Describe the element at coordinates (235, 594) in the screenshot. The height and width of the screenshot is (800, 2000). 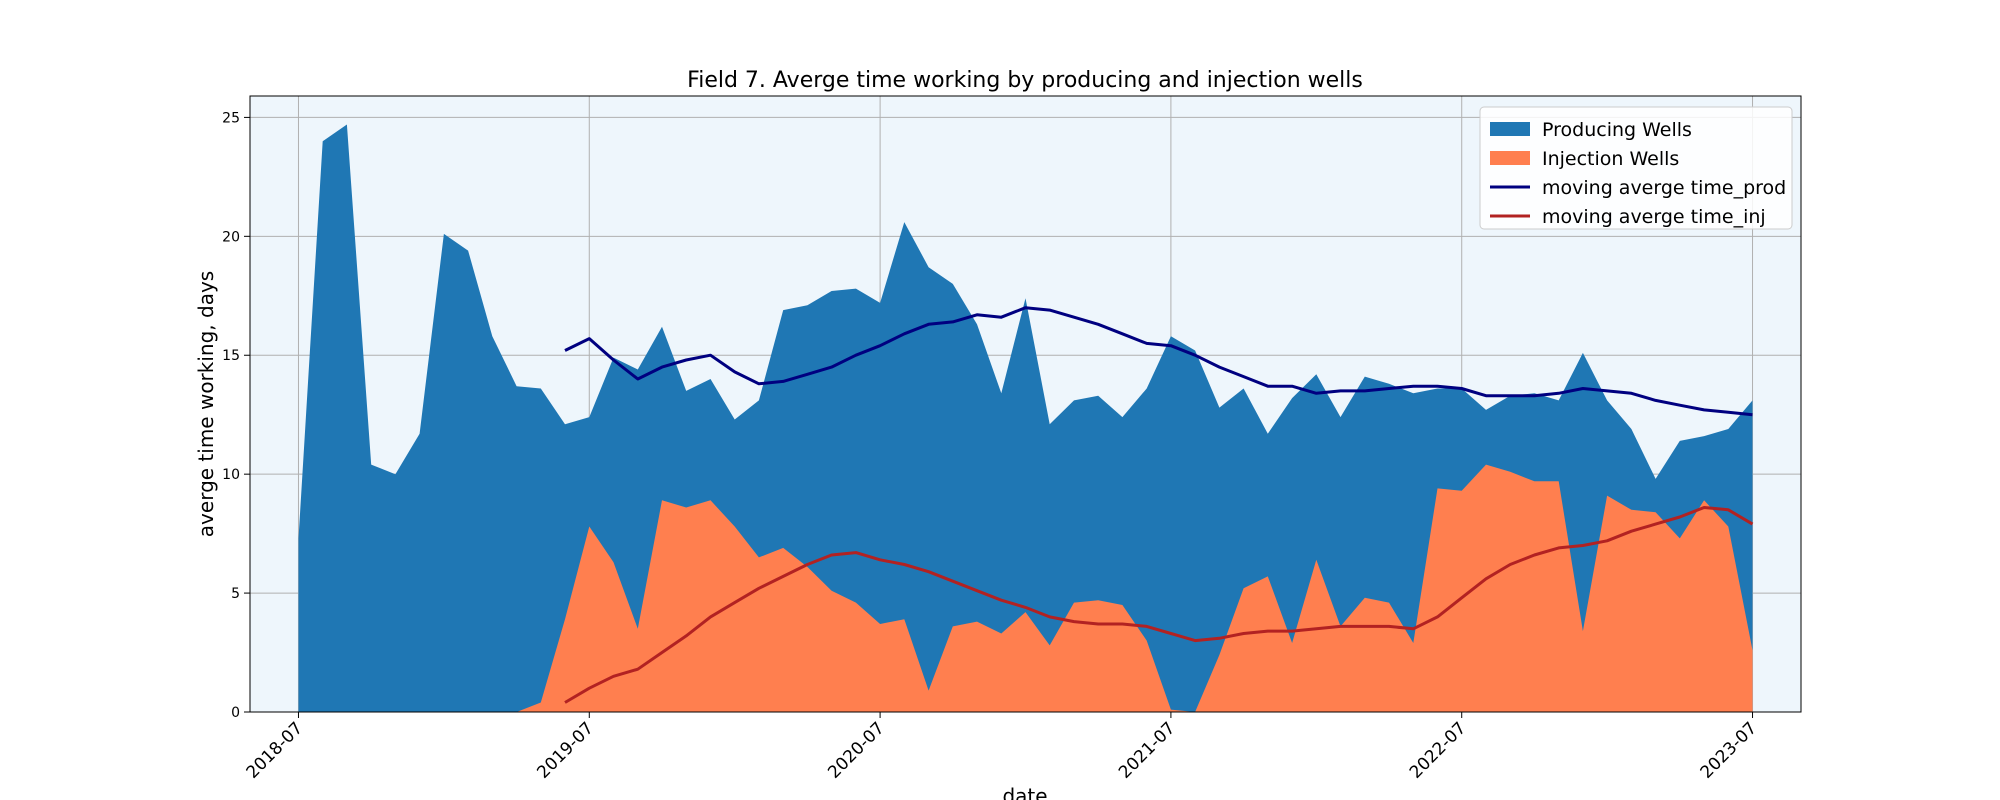
I see `y-tick-label: 5` at that location.